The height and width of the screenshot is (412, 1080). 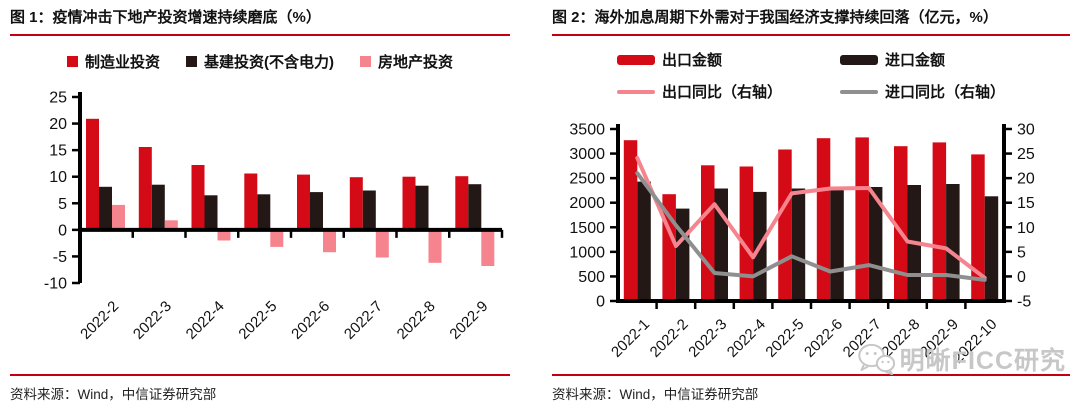 What do you see at coordinates (721, 92) in the screenshot?
I see `legend-label: 出口同比（右轴）` at bounding box center [721, 92].